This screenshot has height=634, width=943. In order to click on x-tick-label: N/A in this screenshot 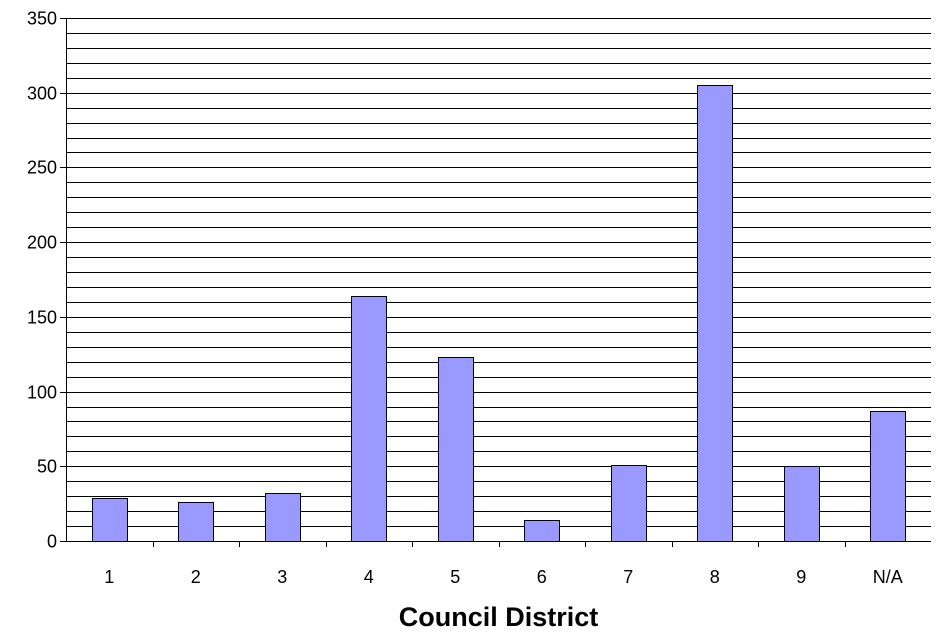, I will do `click(888, 577)`.